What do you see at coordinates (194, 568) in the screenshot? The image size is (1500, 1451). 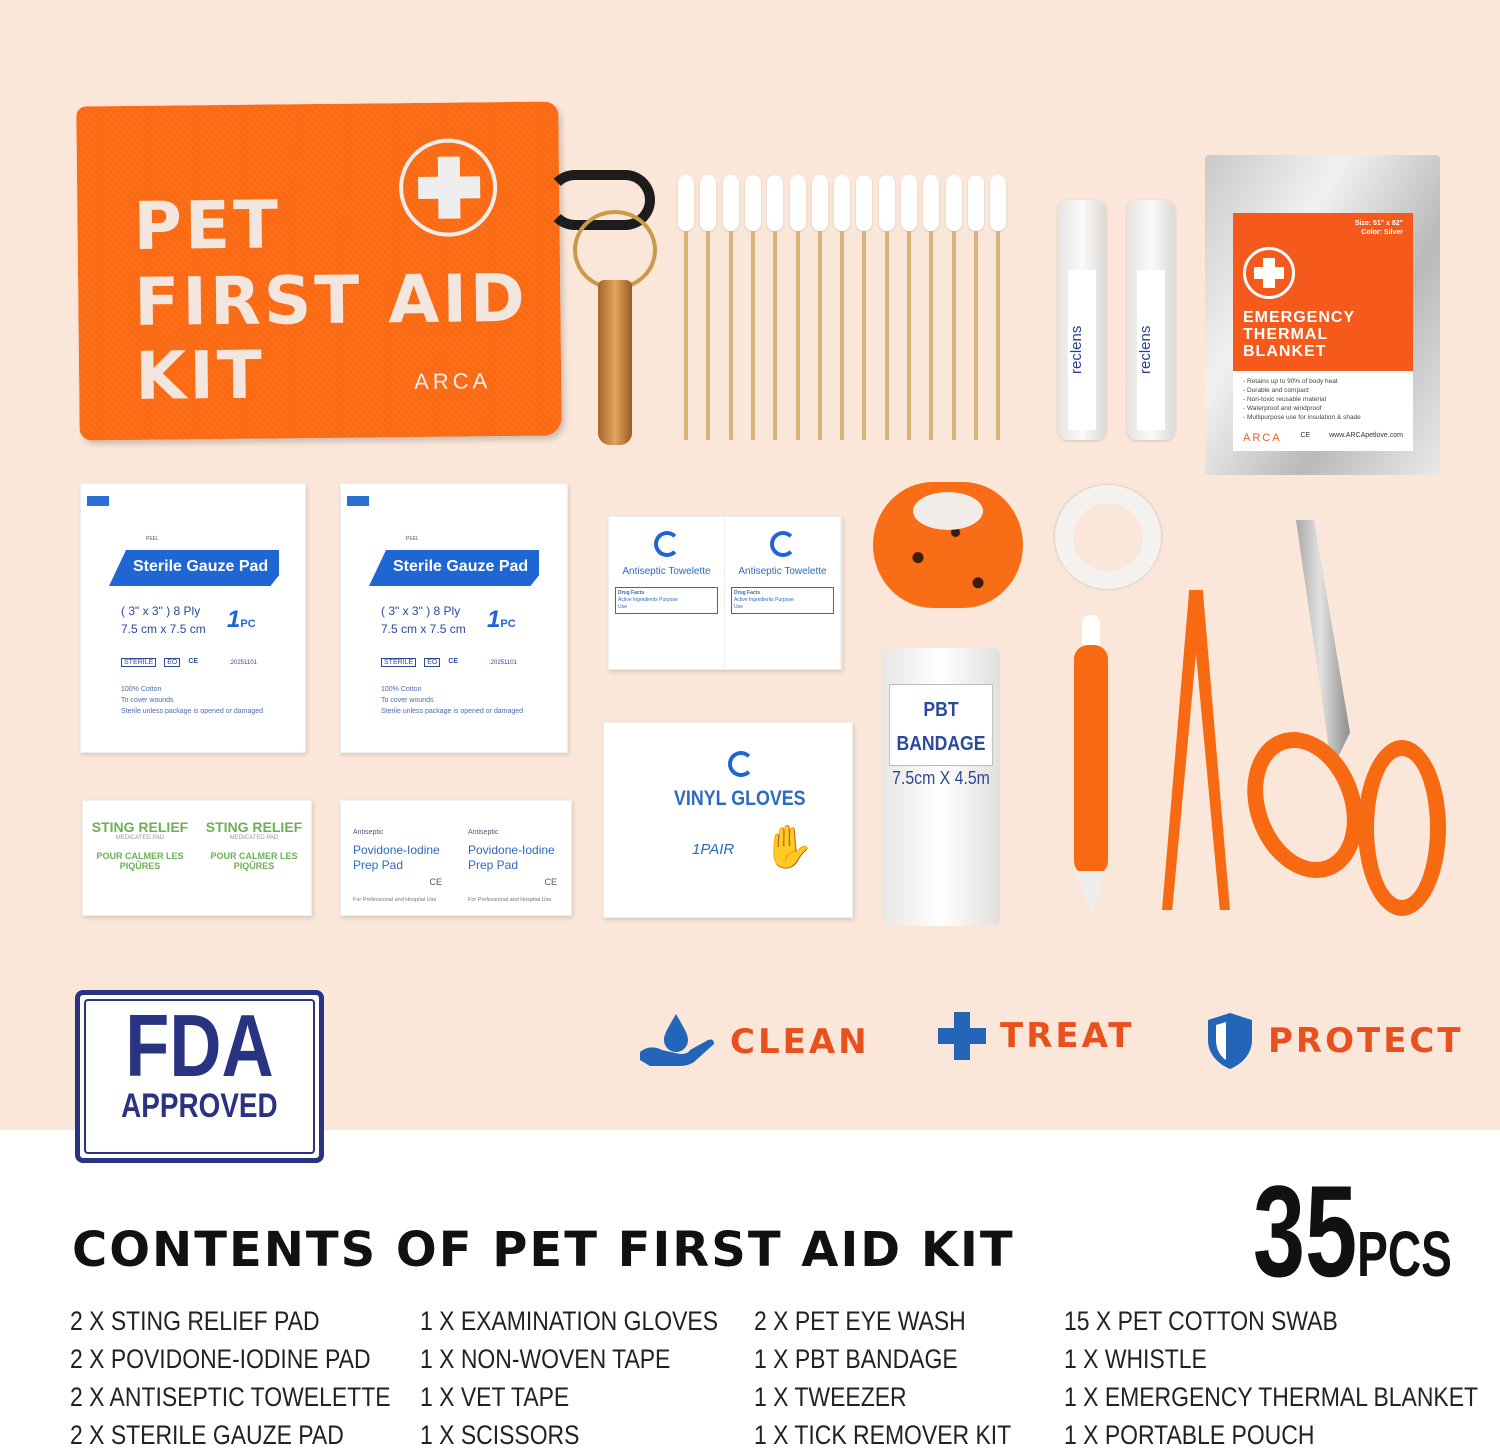 I see `gauze-title: Sterile Gauze Pad` at bounding box center [194, 568].